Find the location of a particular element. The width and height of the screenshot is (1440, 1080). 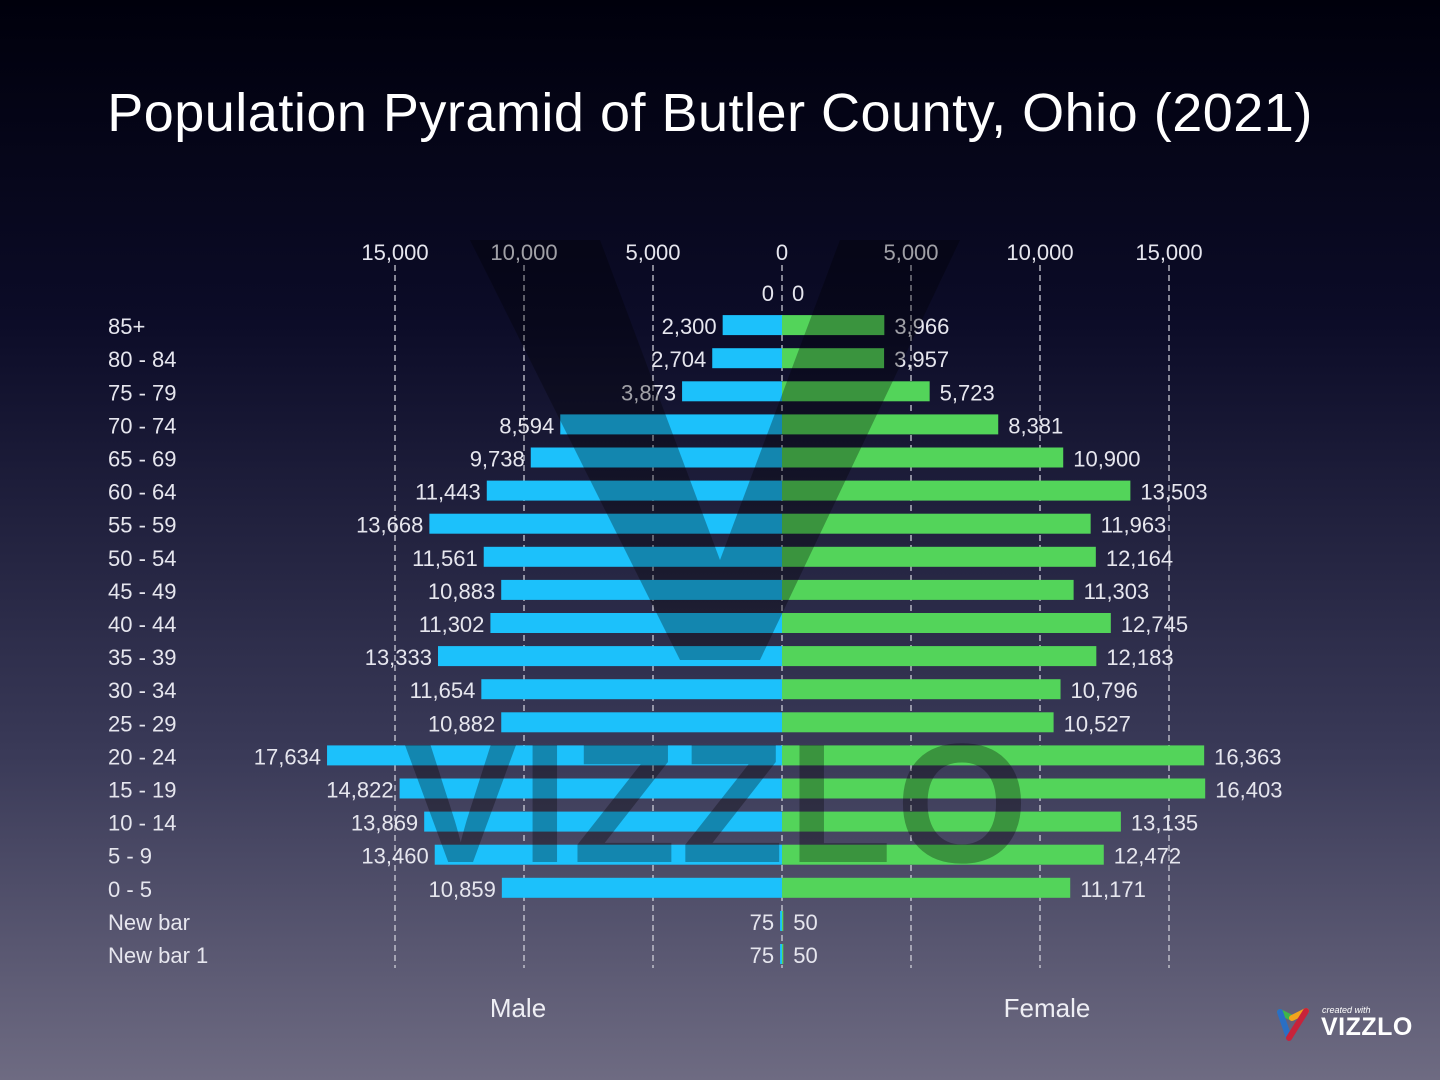

category-label: 75 - 79 is located at coordinates (142, 392).